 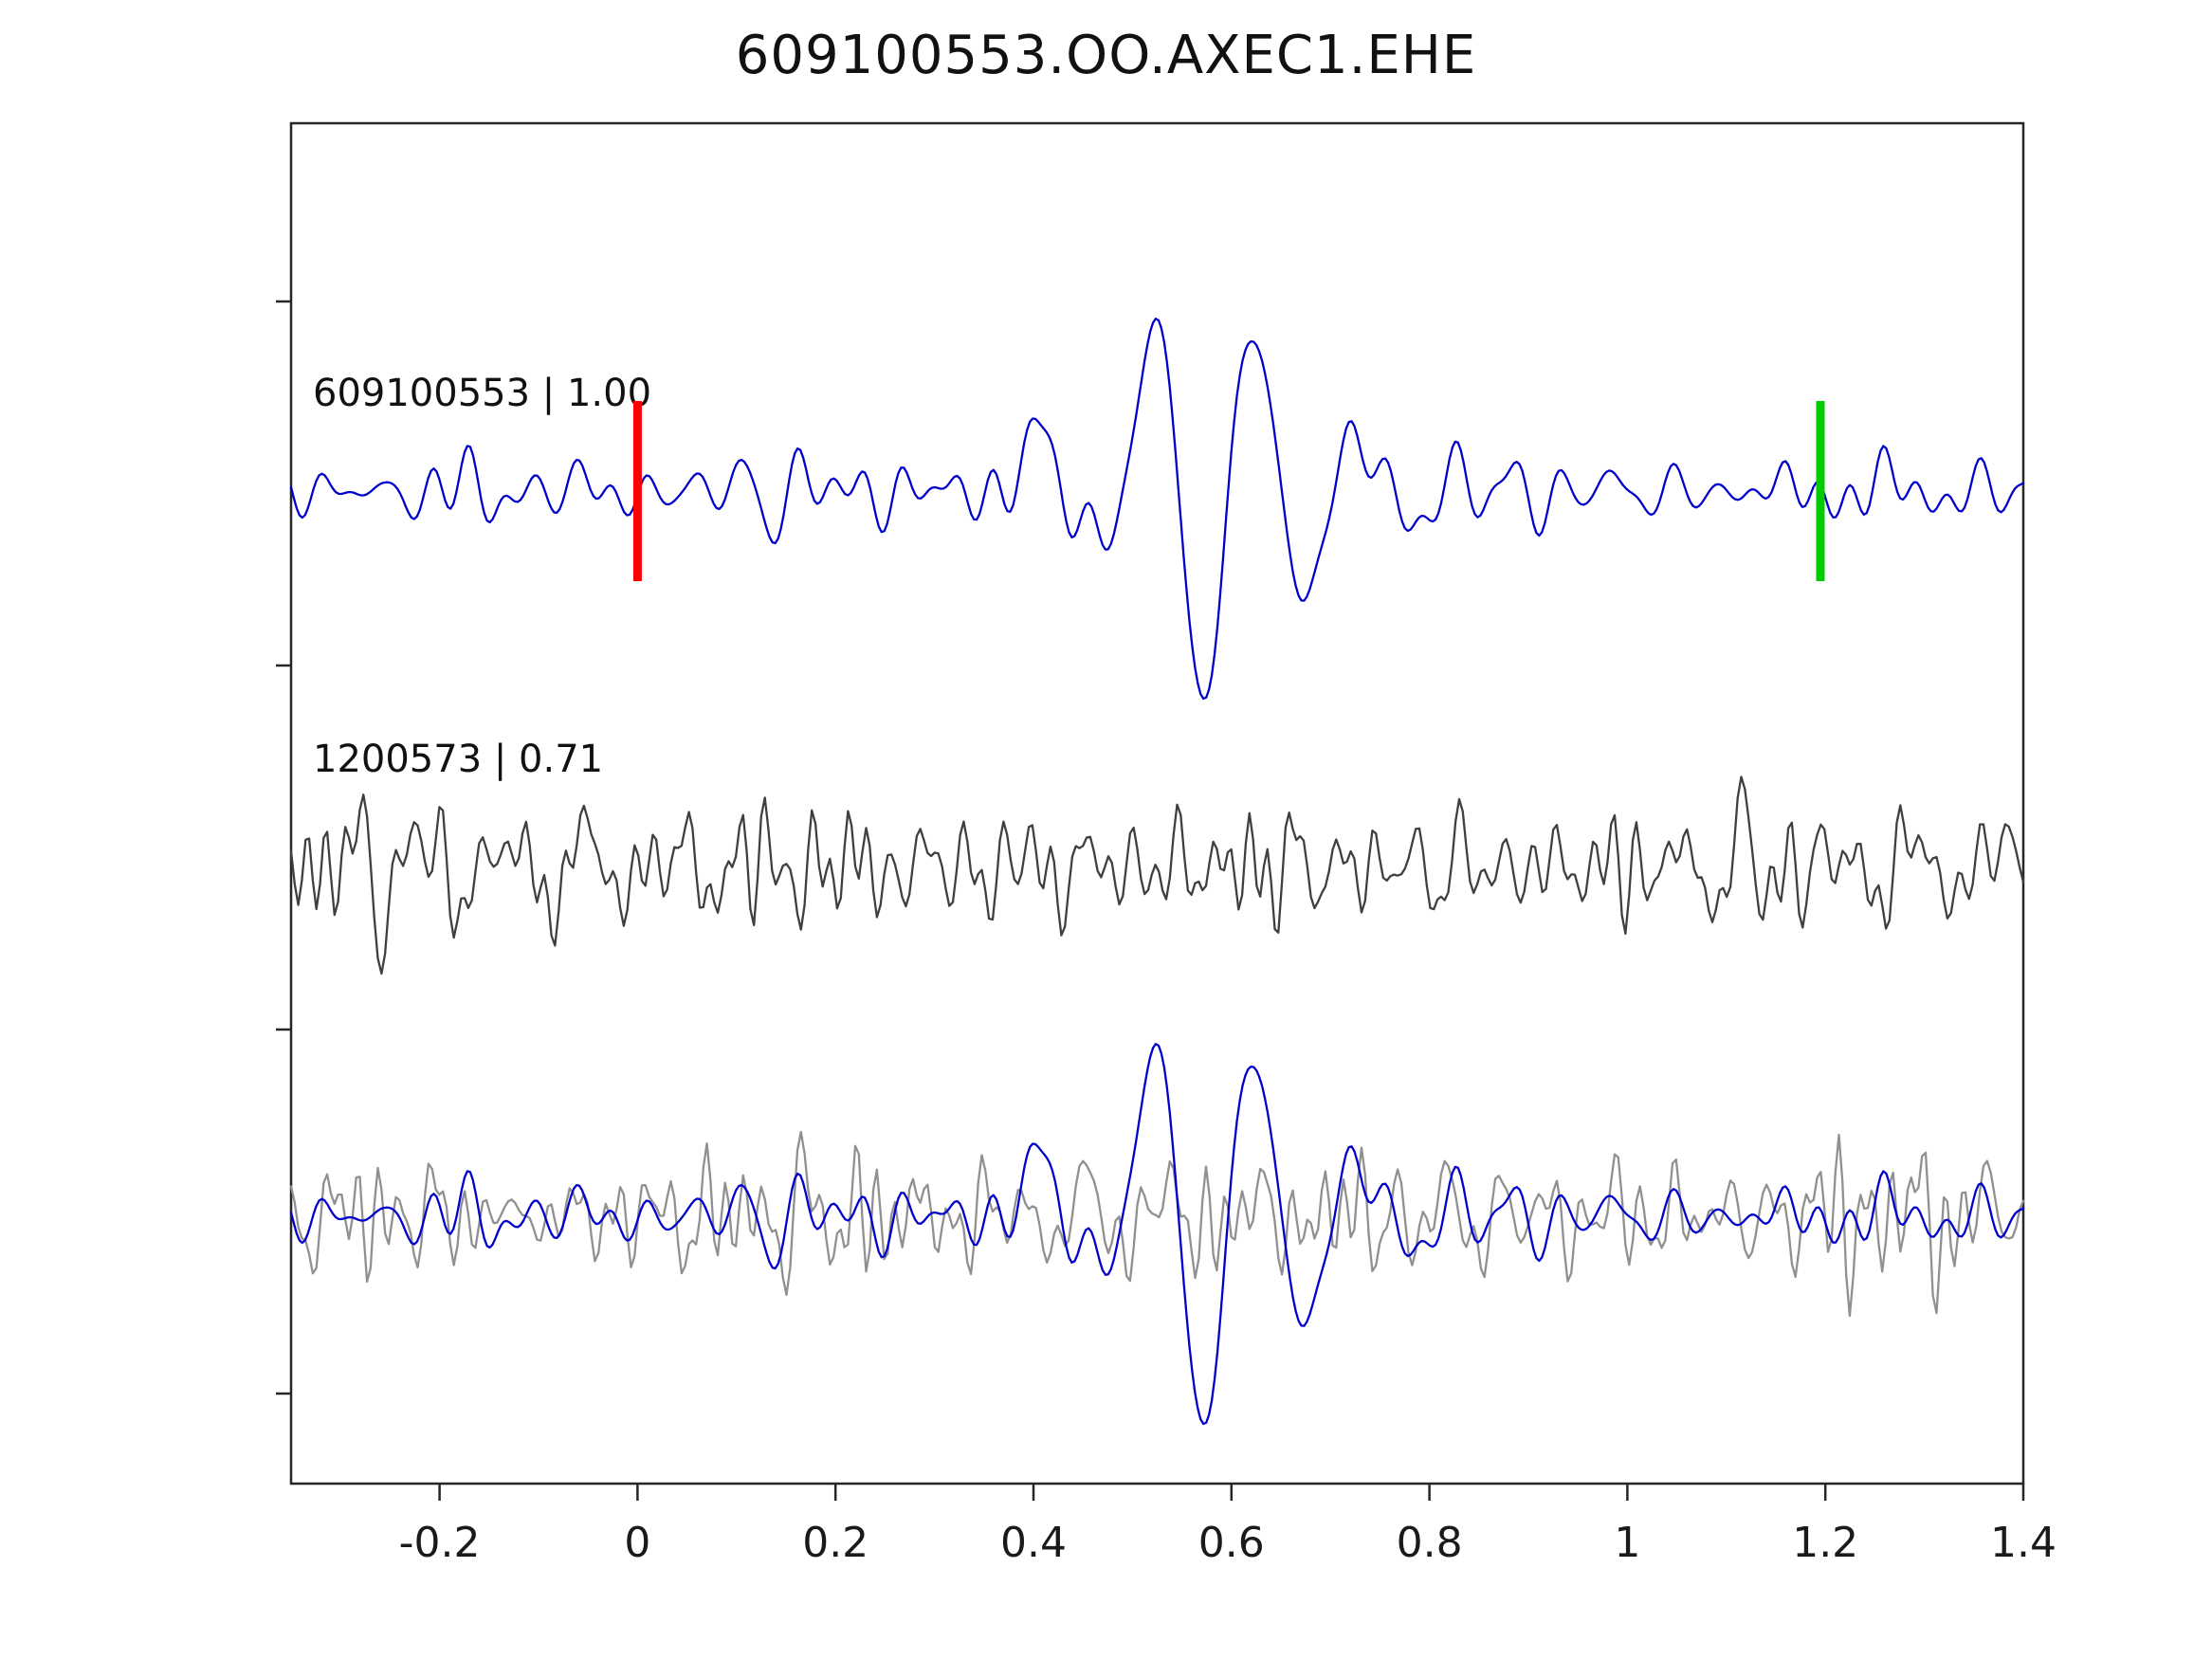 What do you see at coordinates (482, 393) in the screenshot?
I see `template-trace-label: 609100553 | 1.00` at bounding box center [482, 393].